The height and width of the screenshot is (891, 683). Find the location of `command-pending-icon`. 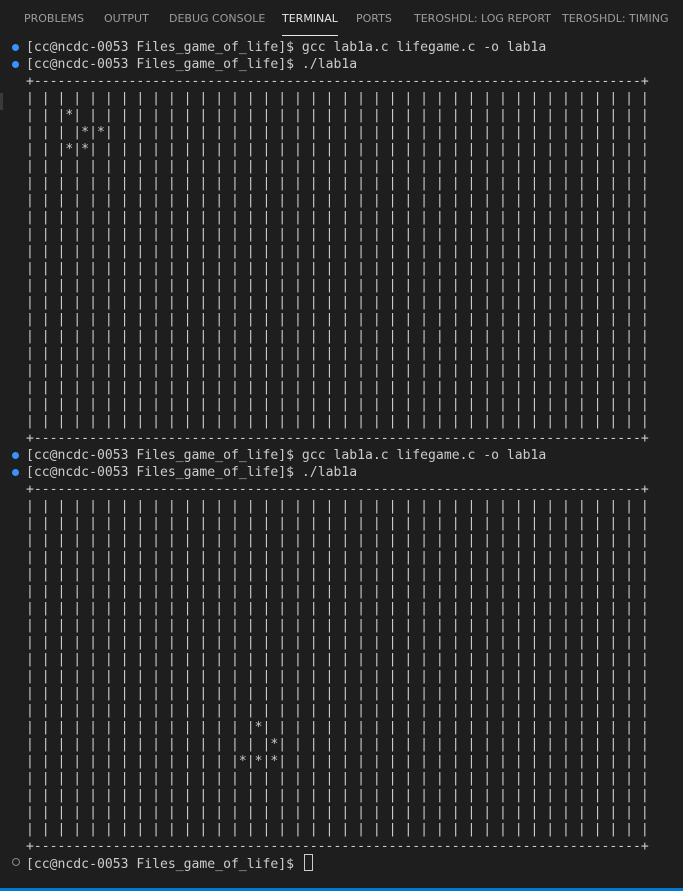

command-pending-icon is located at coordinates (16, 862).